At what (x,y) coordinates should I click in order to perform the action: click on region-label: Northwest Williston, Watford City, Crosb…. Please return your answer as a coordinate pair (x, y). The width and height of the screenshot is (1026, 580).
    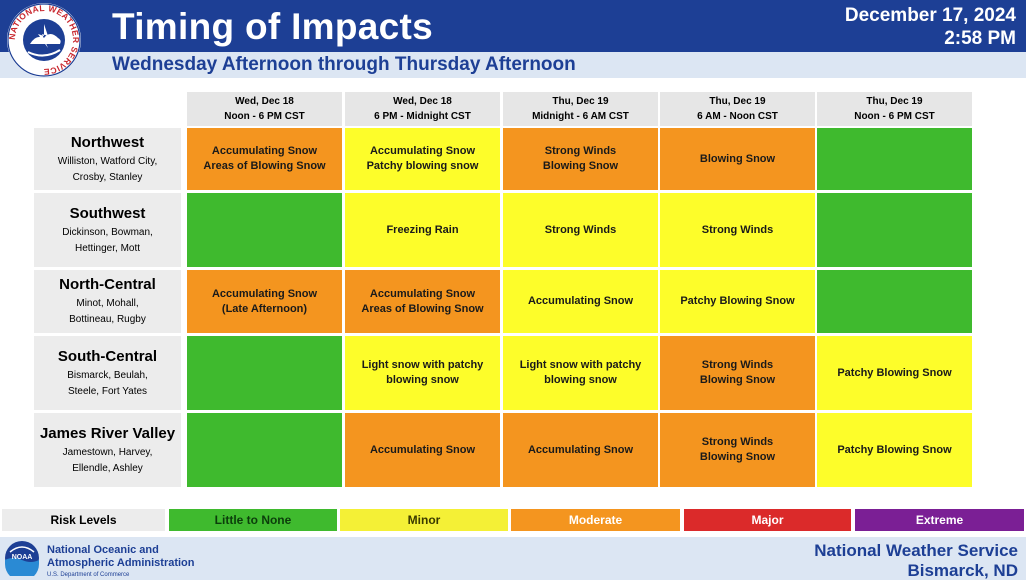
    Looking at the image, I should click on (107, 159).